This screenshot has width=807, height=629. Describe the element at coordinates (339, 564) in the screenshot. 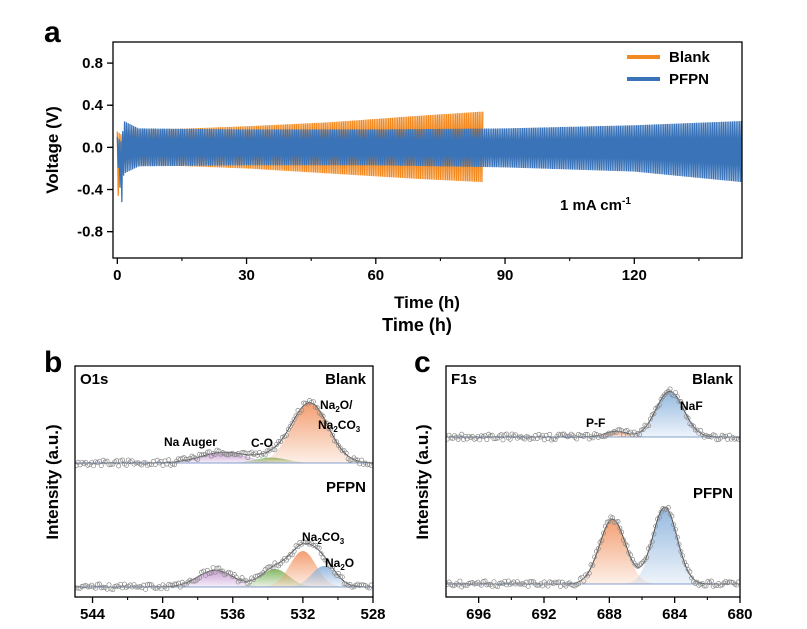

I see `annot-pfpn-na2o: Na2O` at that location.